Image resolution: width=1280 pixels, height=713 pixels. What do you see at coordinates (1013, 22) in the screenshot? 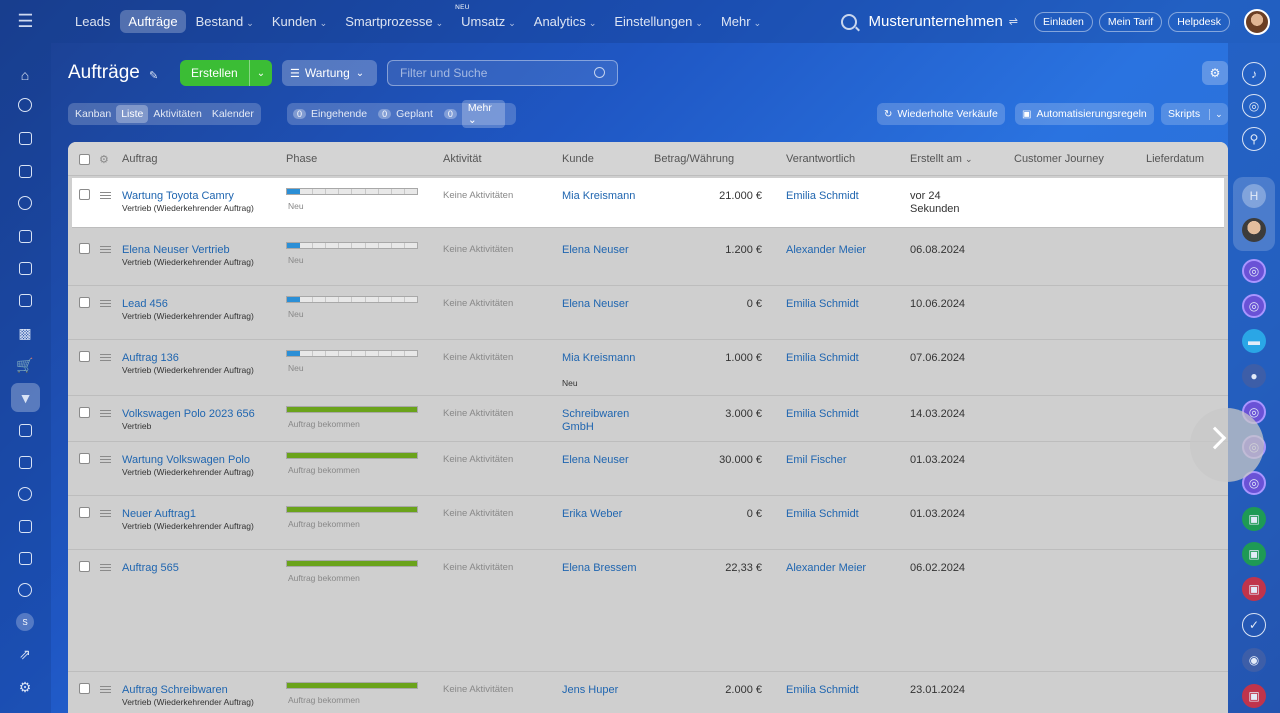
I see `switch-icon: ⇌` at bounding box center [1013, 22].